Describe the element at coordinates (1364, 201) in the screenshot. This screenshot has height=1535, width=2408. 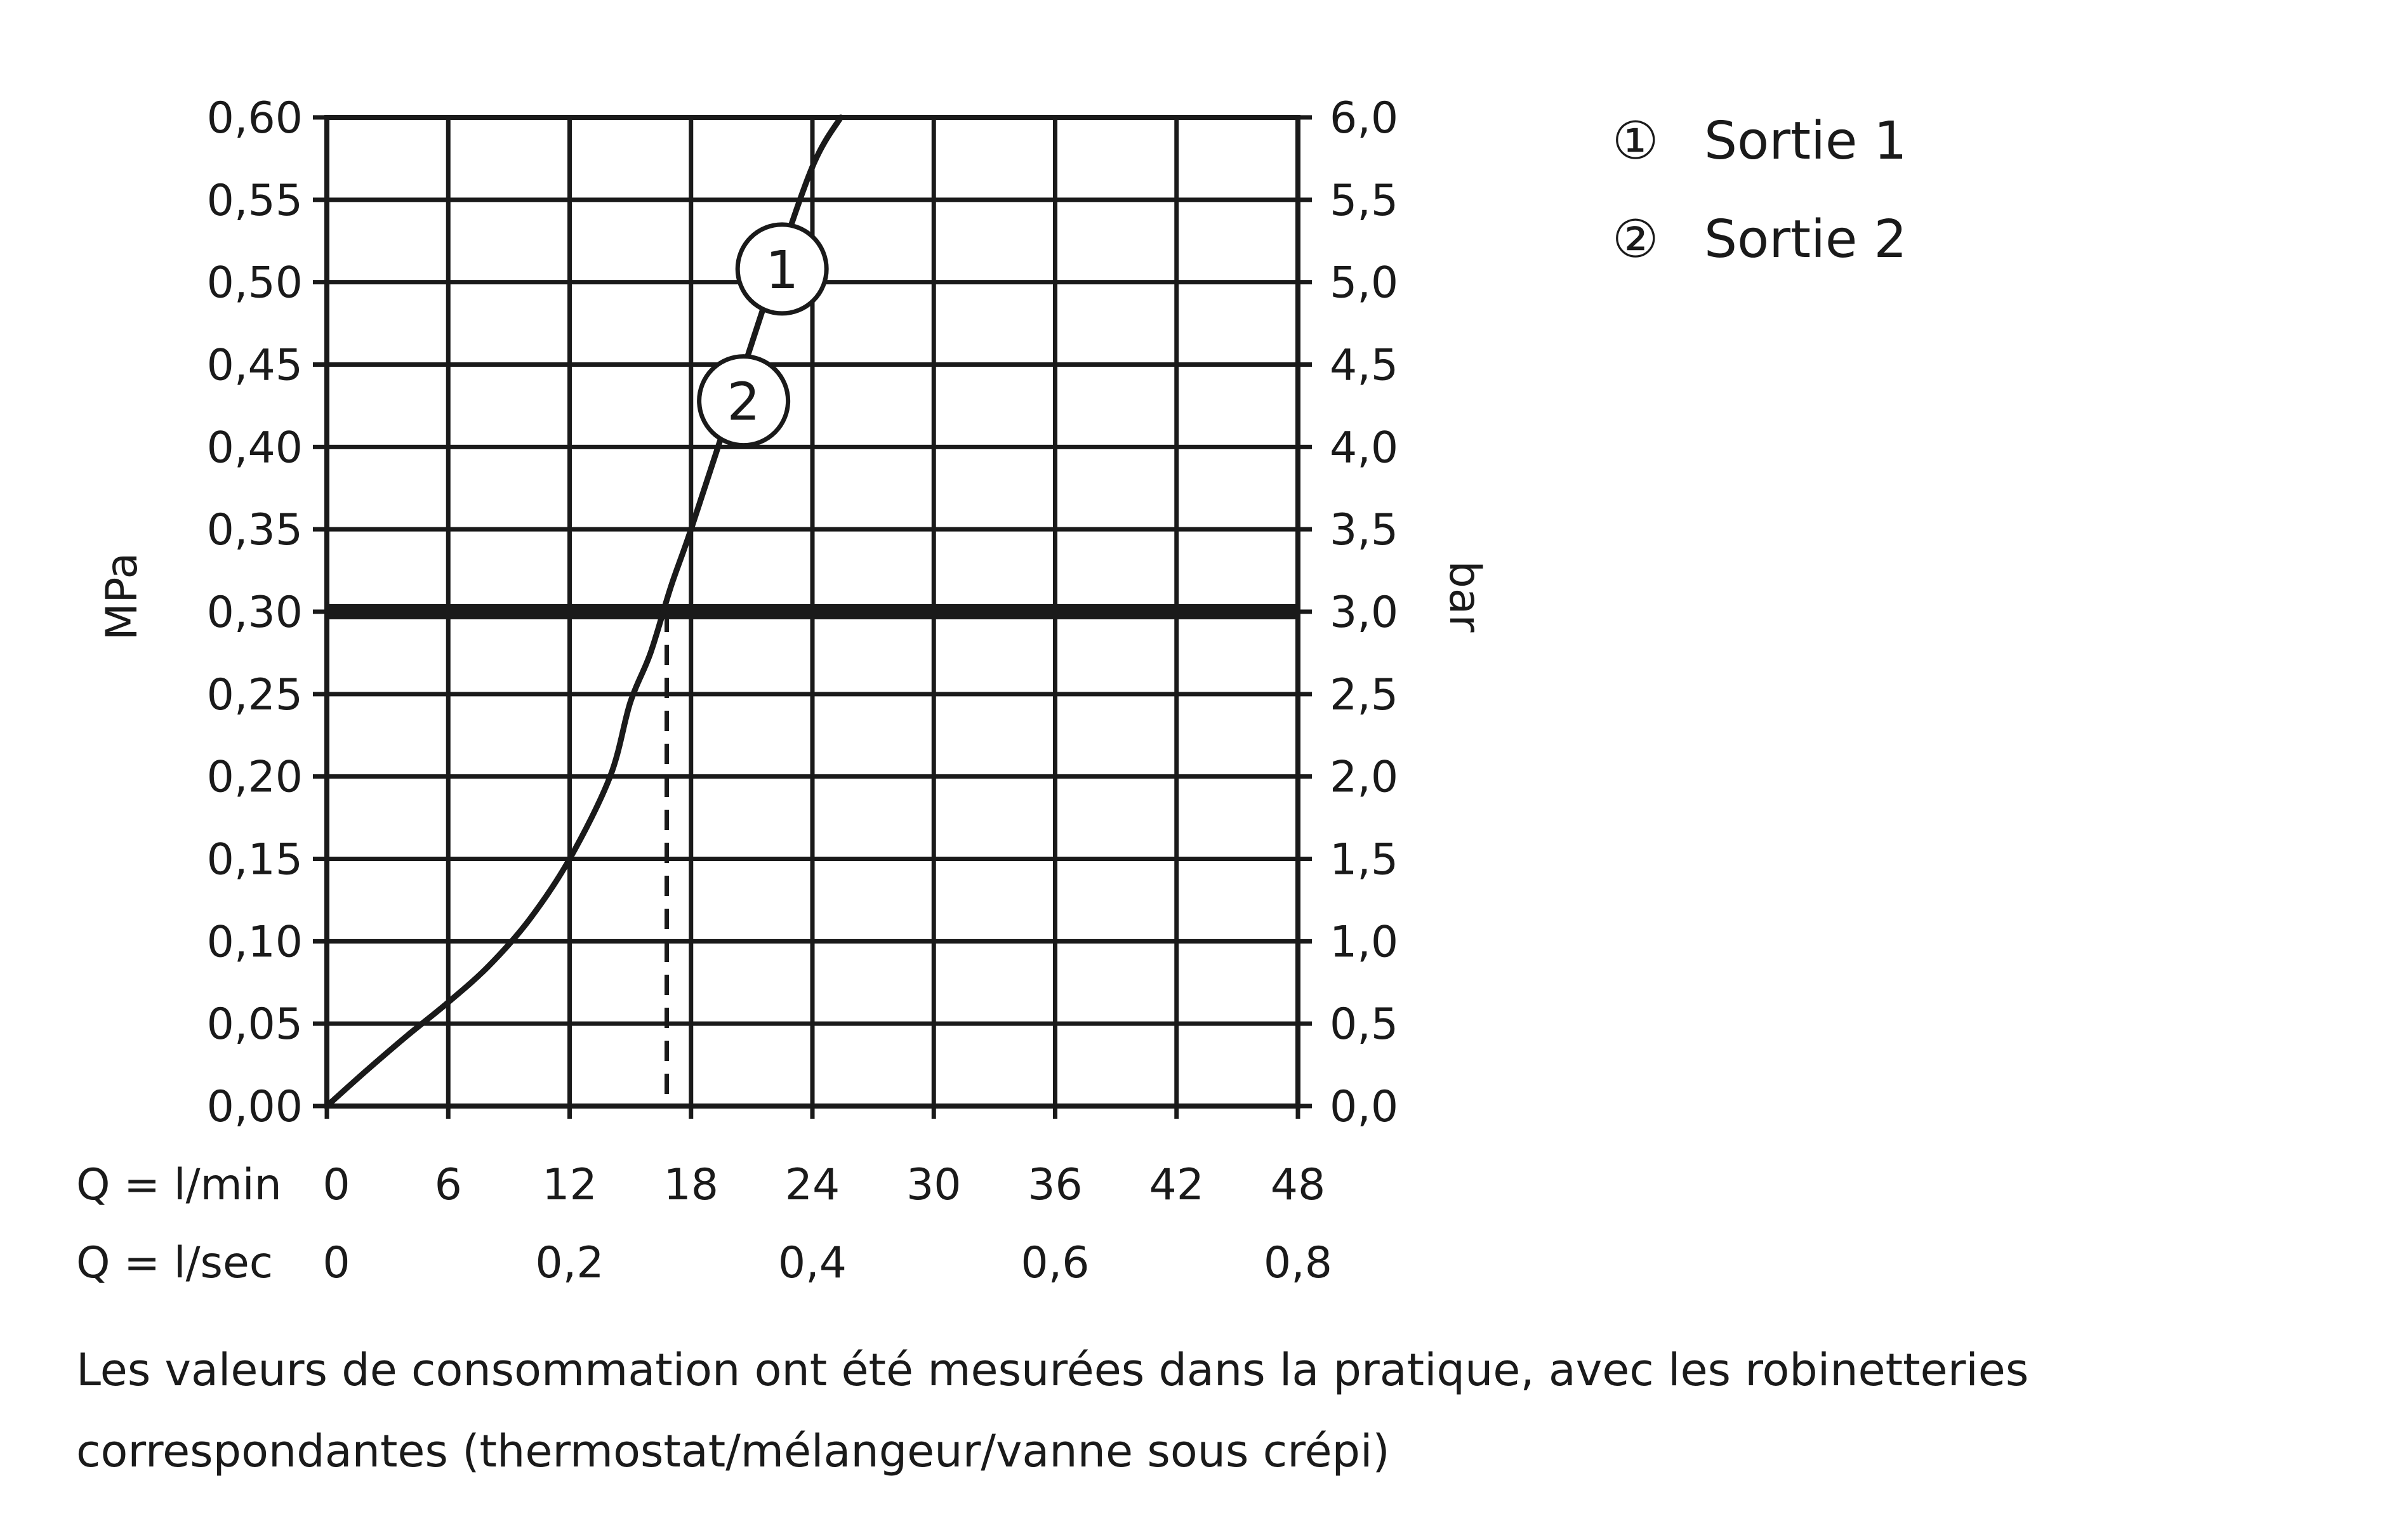
I see `y-tick-label-bar: 5,5` at that location.